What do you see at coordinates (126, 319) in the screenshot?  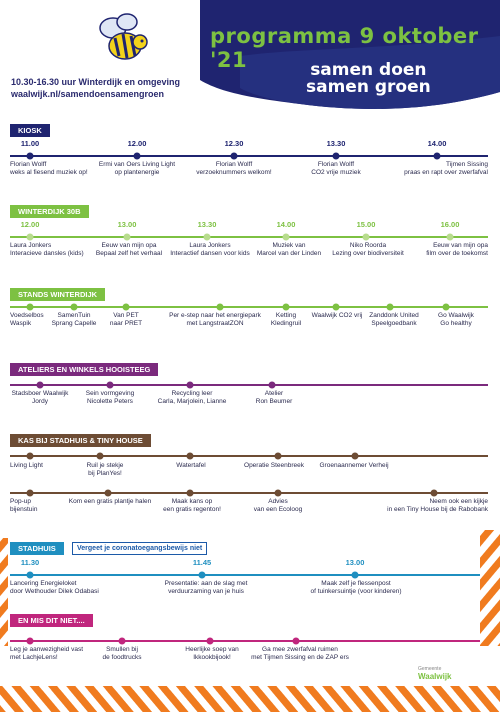 I see `stand-label: Van PET naar PRET` at bounding box center [126, 319].